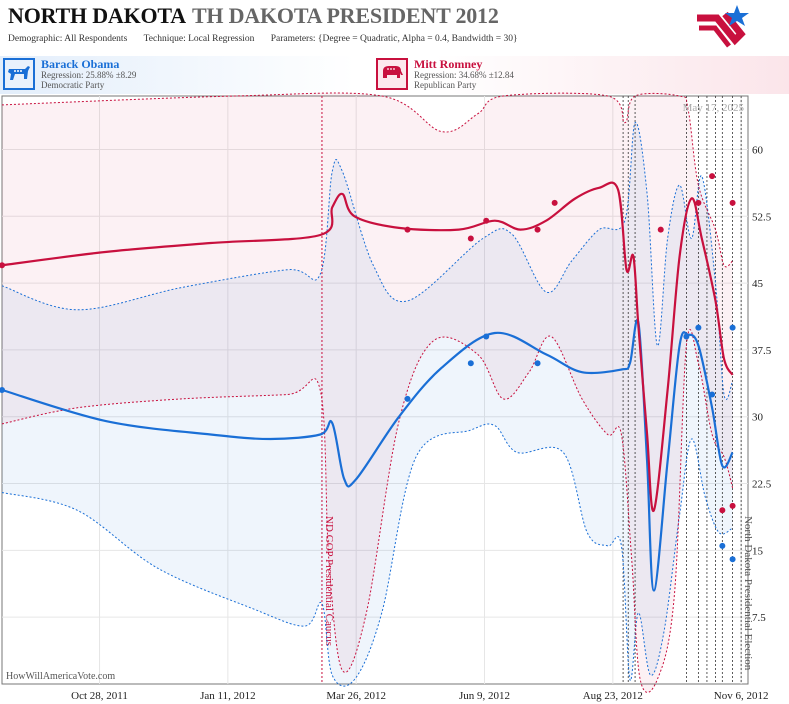 Image resolution: width=789 pixels, height=704 pixels. I want to click on datestamp: May 17, 2025, so click(714, 108).